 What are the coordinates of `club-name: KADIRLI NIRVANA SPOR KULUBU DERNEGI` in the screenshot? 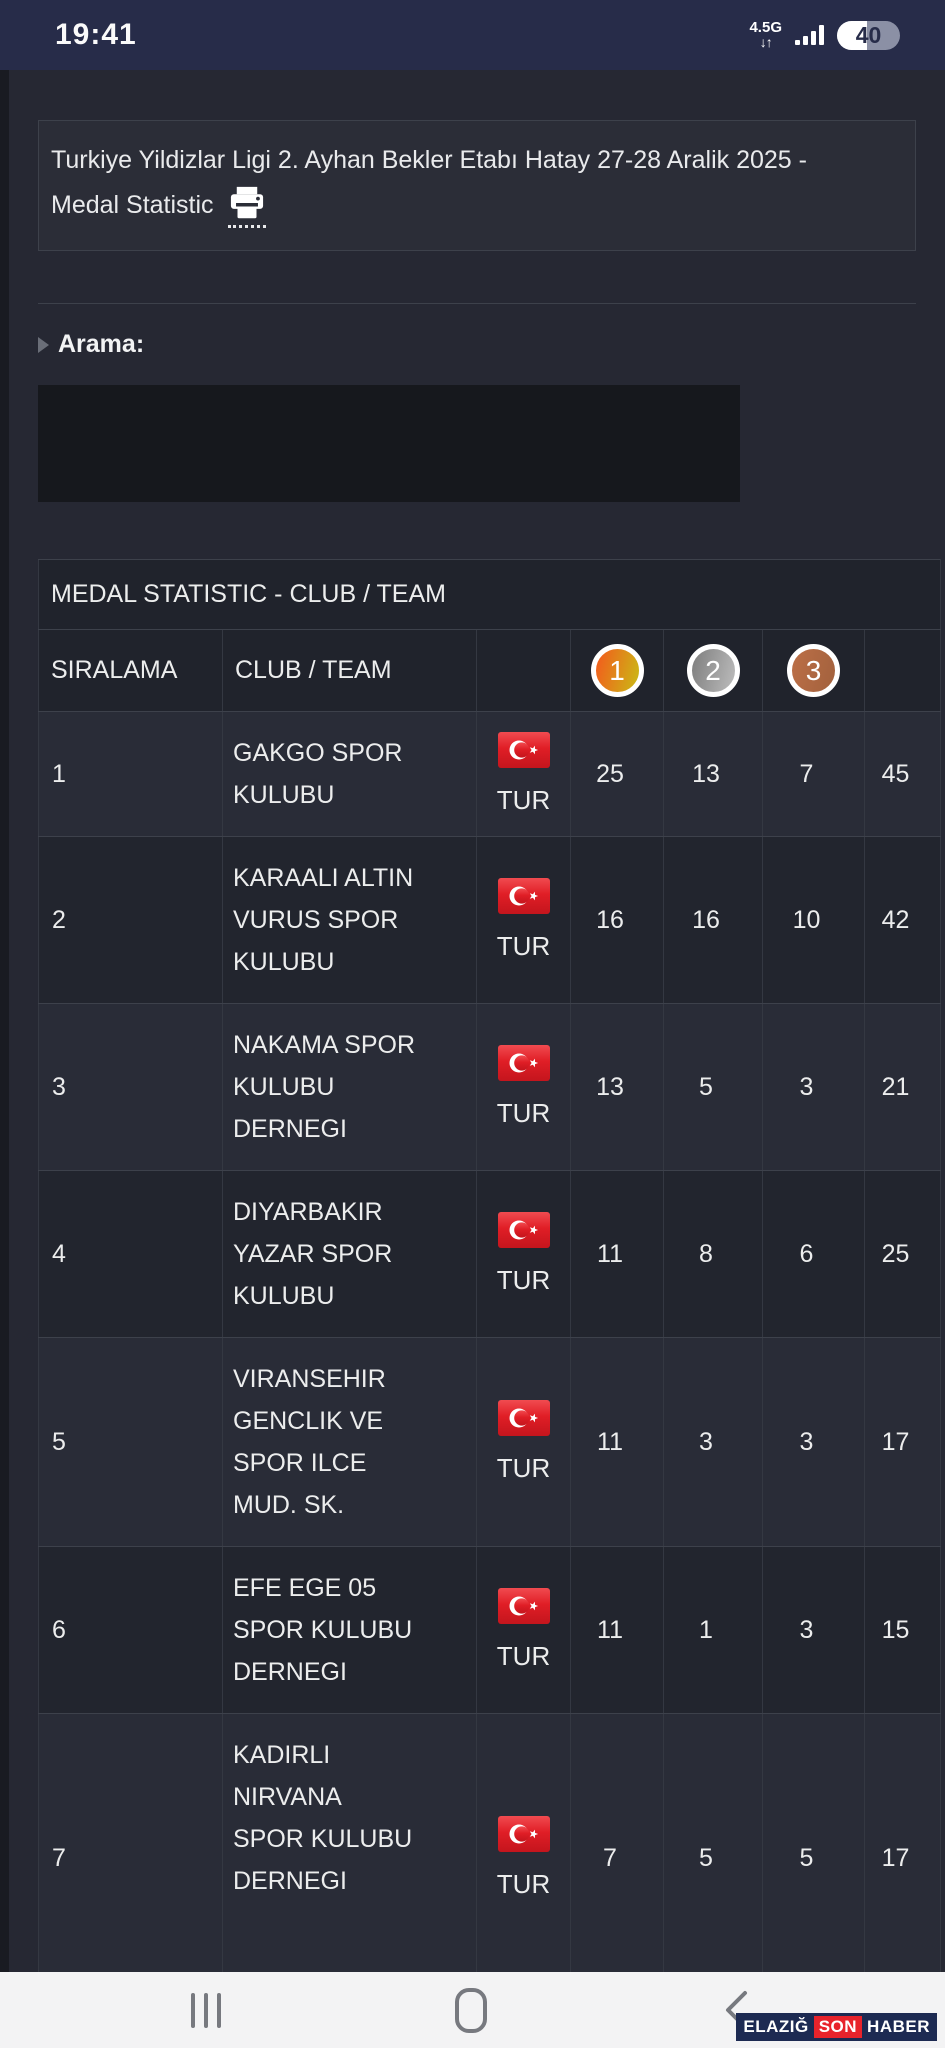 It's located at (323, 1818).